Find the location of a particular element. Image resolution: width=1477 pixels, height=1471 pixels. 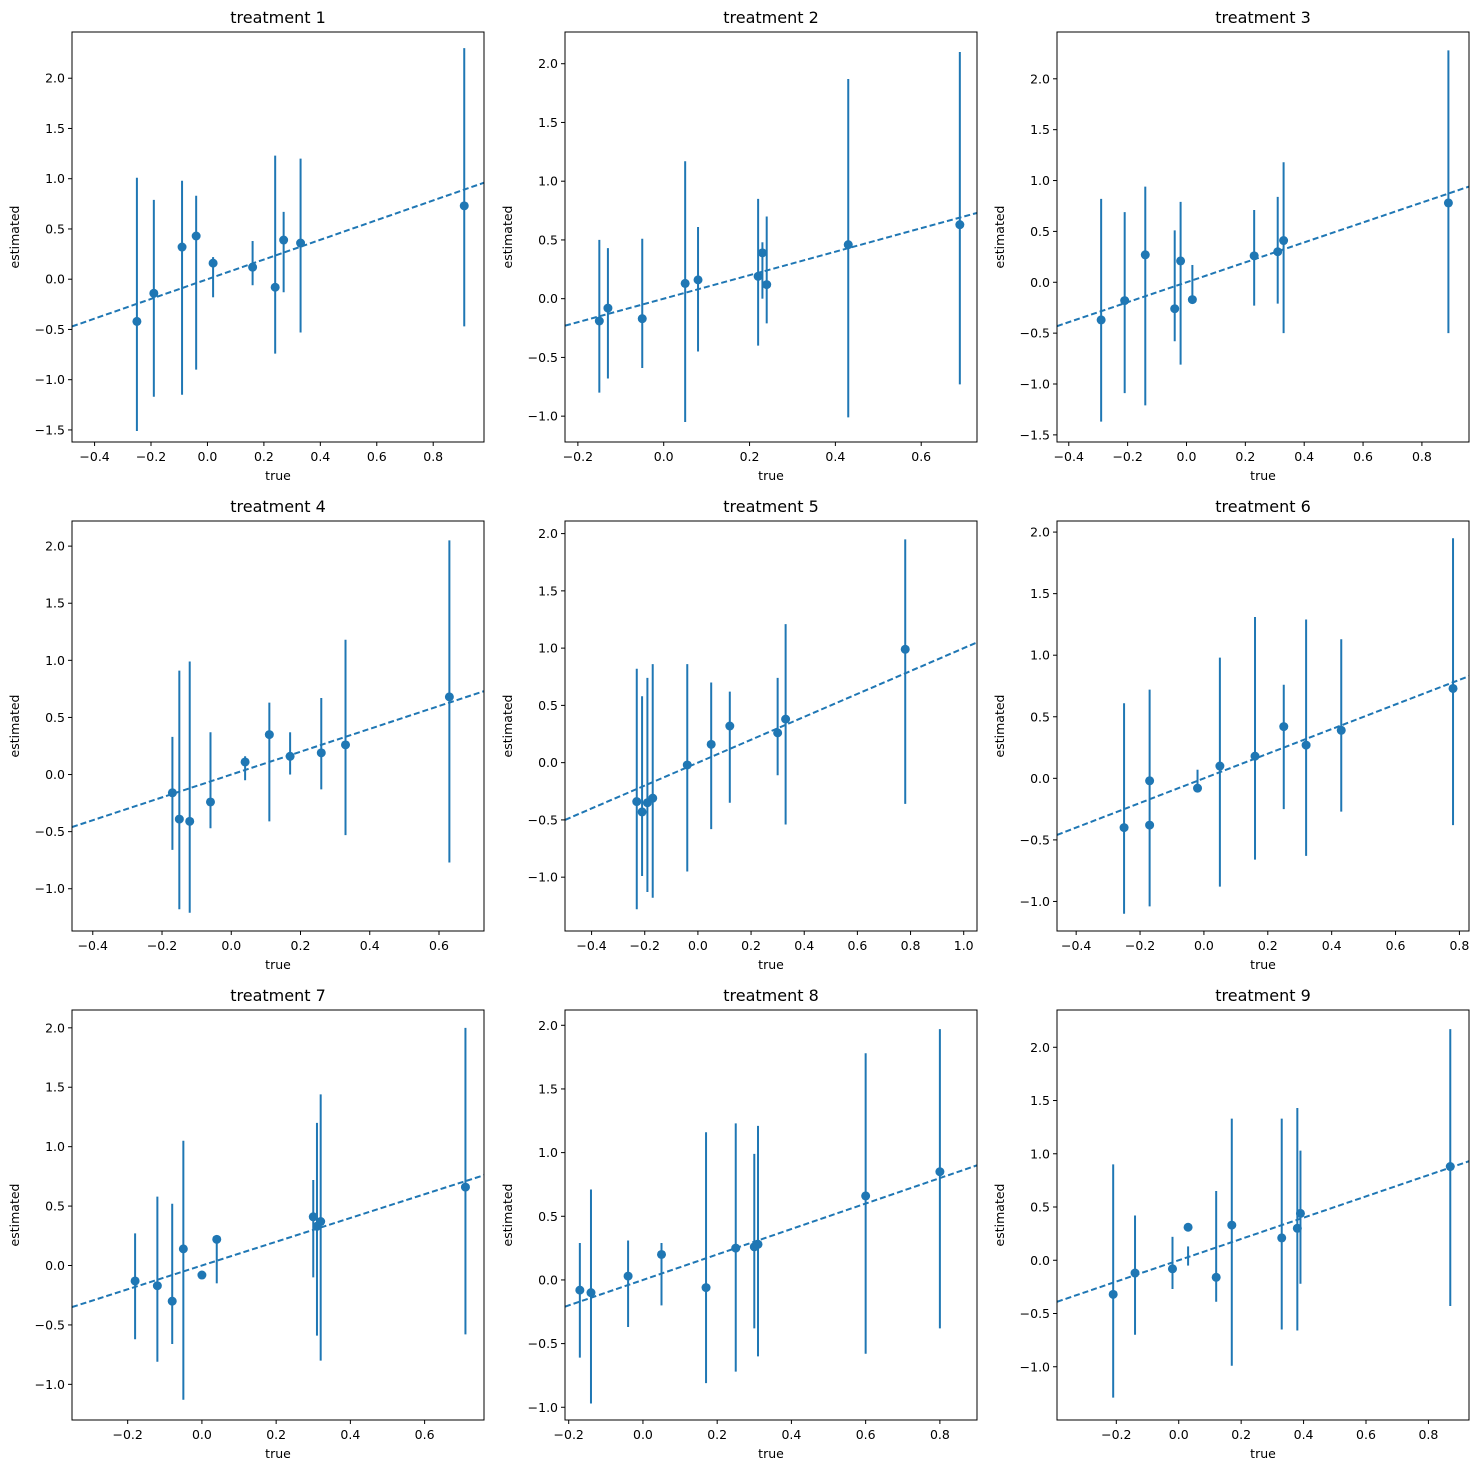

subplot-title: treatment 7 is located at coordinates (278, 995).